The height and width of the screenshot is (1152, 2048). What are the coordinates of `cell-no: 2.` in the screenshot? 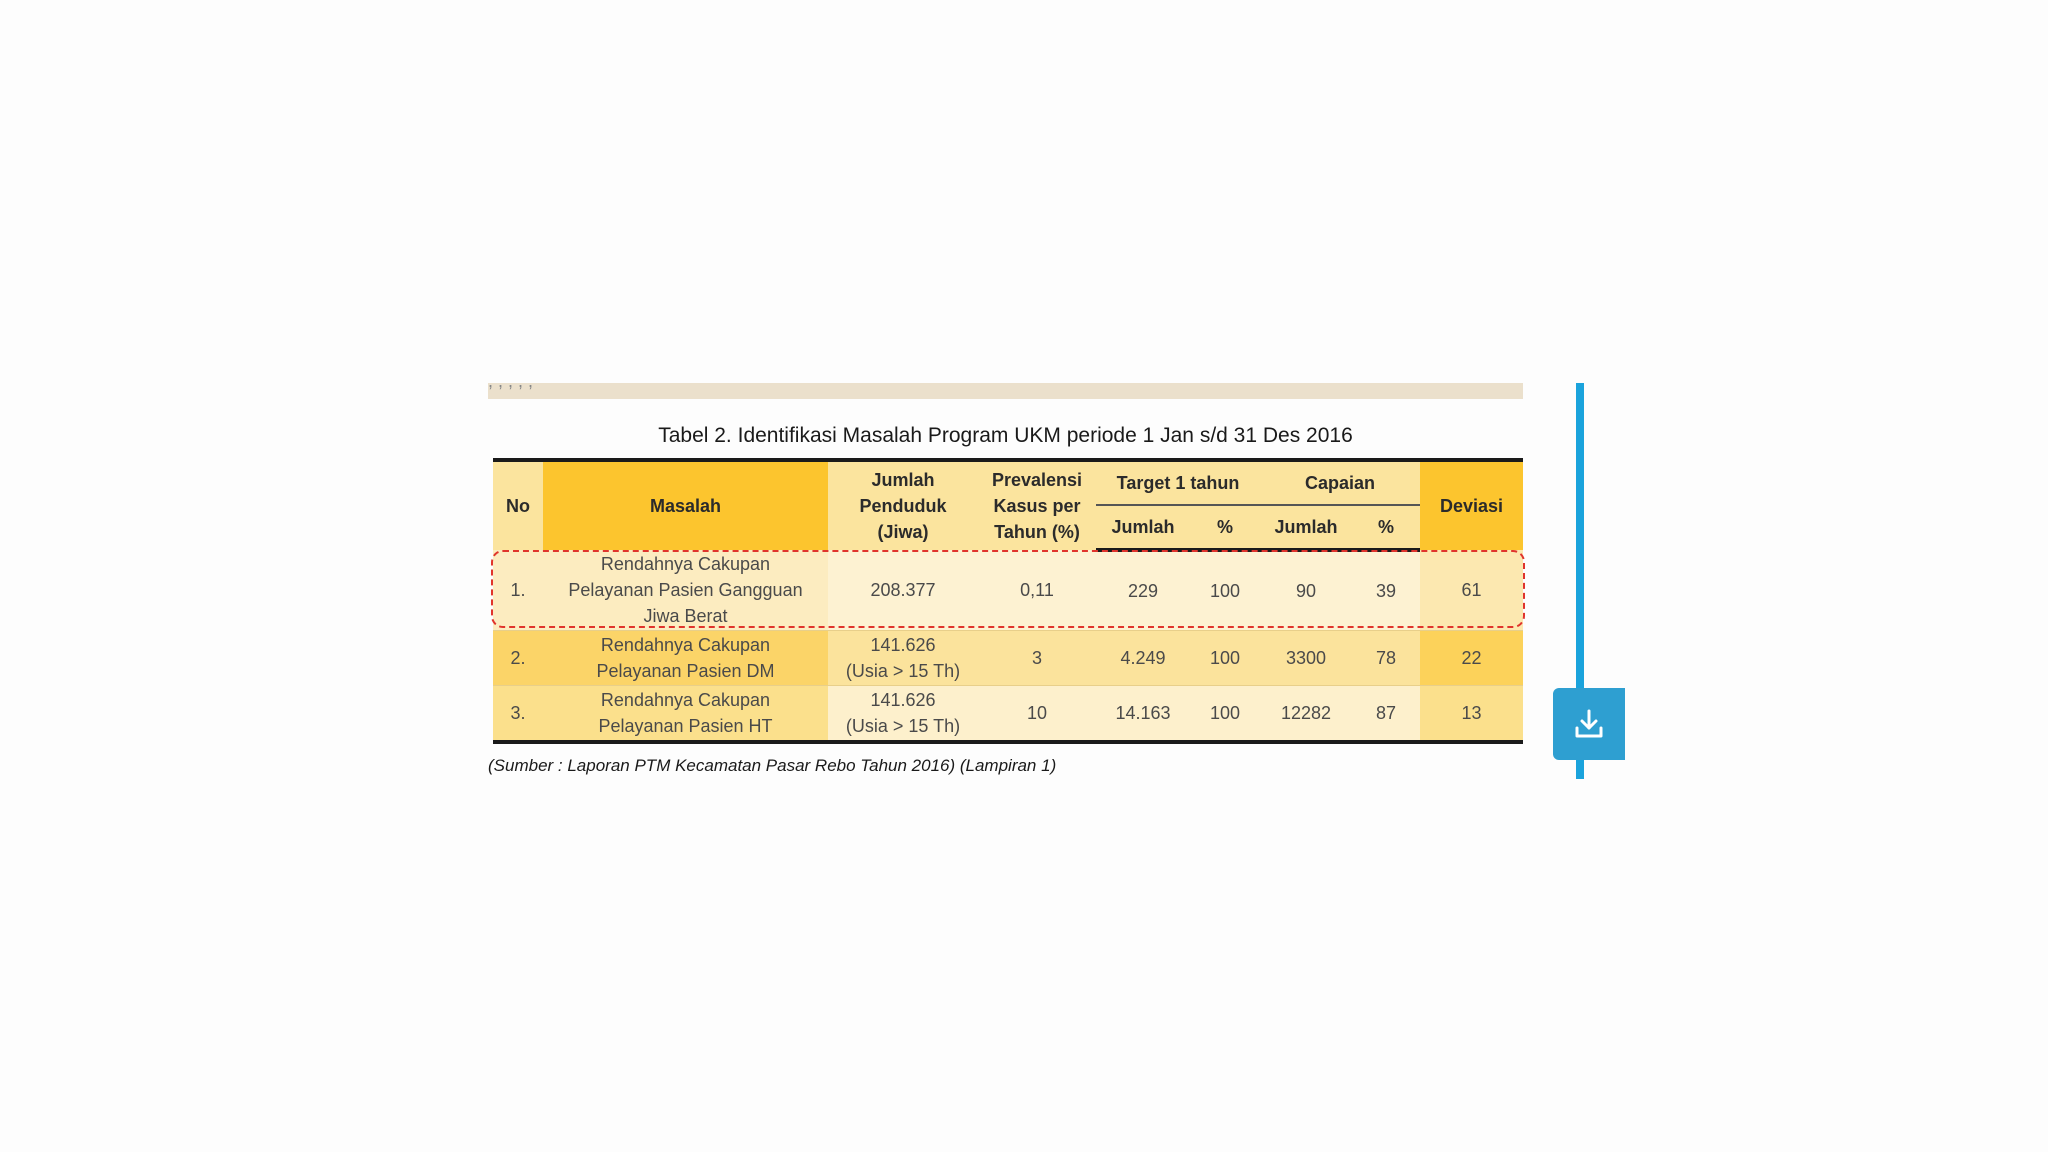 It's located at (518, 658).